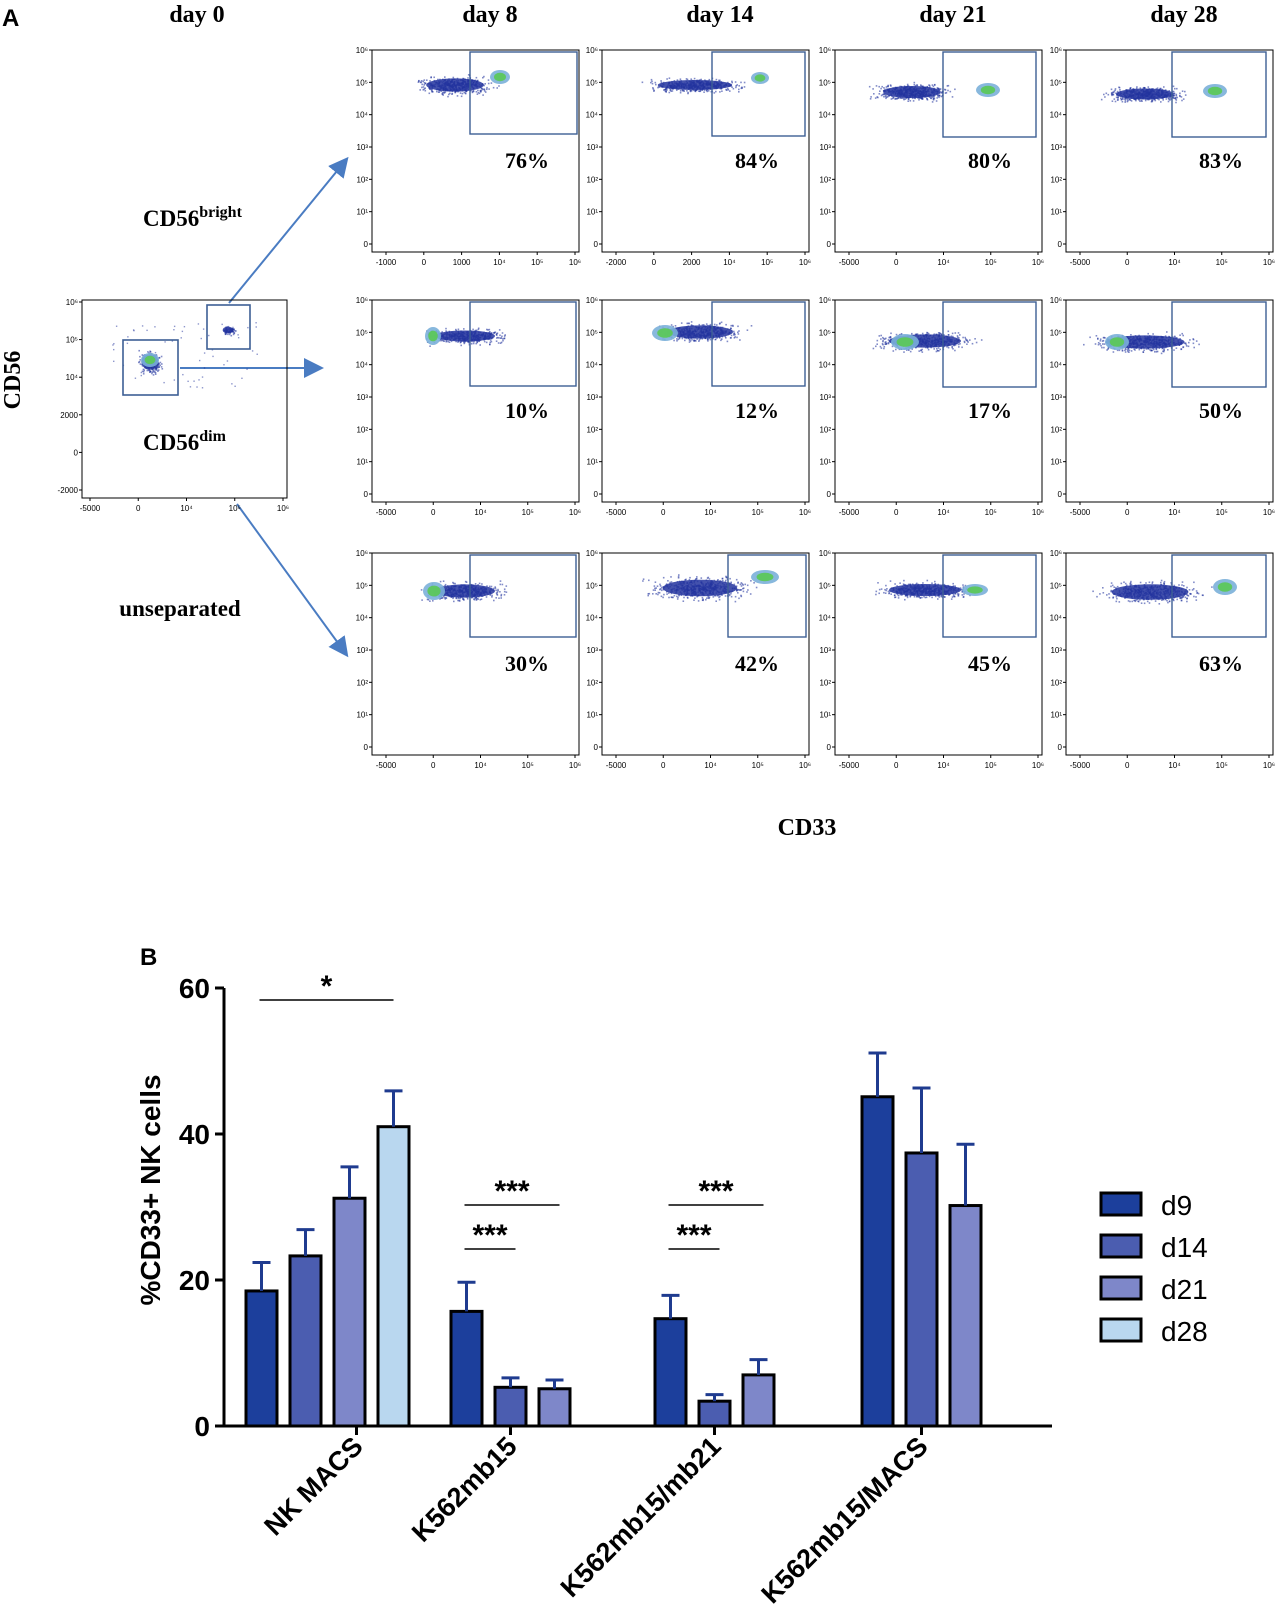 This screenshot has width=1275, height=1623. What do you see at coordinates (196, 15) in the screenshot?
I see `day-0-header: day 0` at bounding box center [196, 15].